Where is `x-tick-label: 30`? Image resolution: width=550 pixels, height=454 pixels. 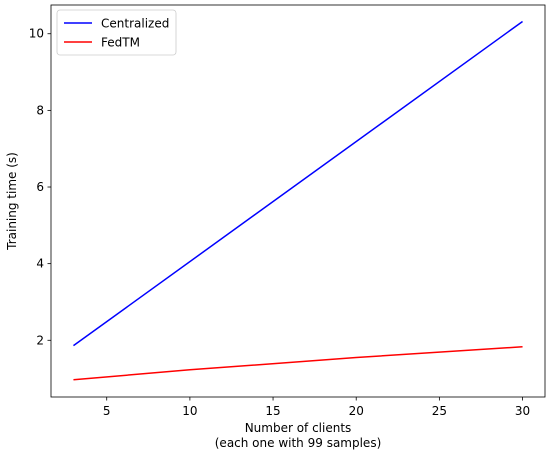 x-tick-label: 30 is located at coordinates (522, 411).